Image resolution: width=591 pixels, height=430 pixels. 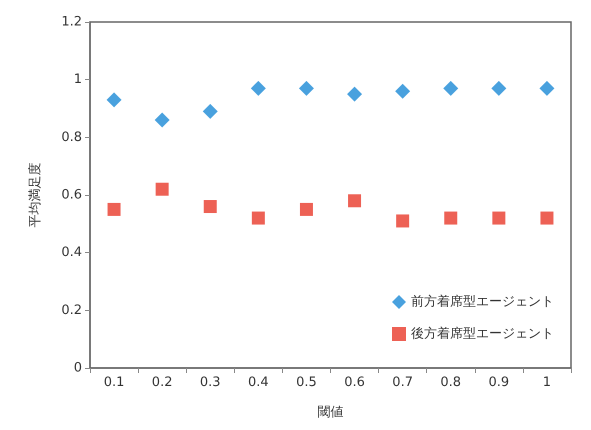 What do you see at coordinates (71, 137) in the screenshot?
I see `y-tick-label: 0.8` at bounding box center [71, 137].